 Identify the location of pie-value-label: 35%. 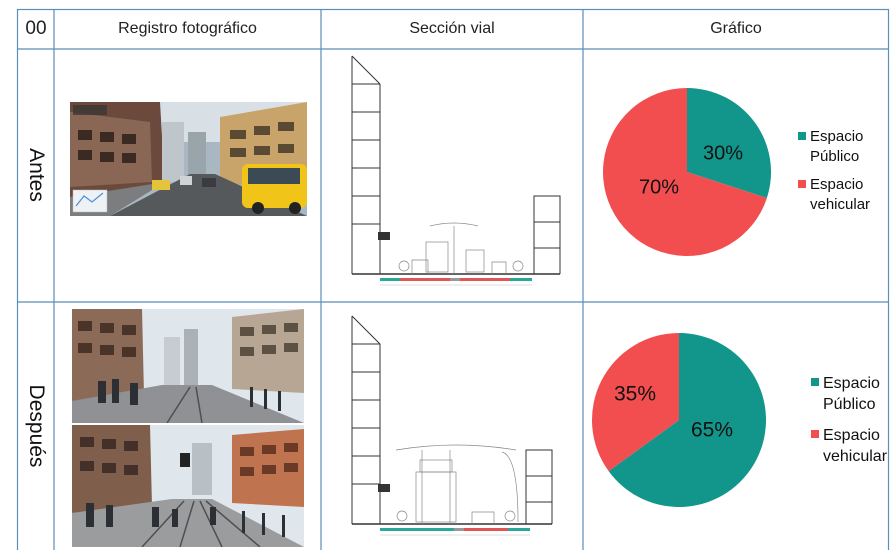
(635, 394).